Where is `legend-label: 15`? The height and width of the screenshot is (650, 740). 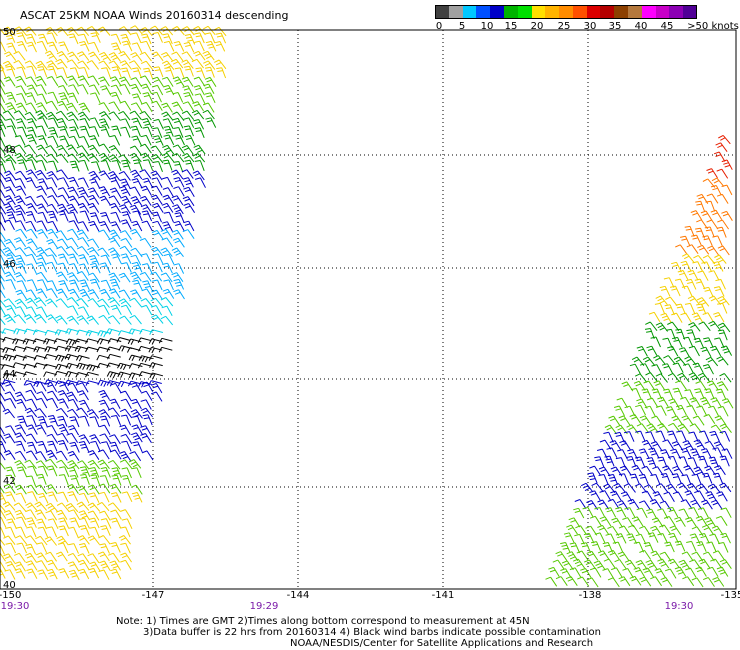
legend-label: 15 is located at coordinates (511, 26).